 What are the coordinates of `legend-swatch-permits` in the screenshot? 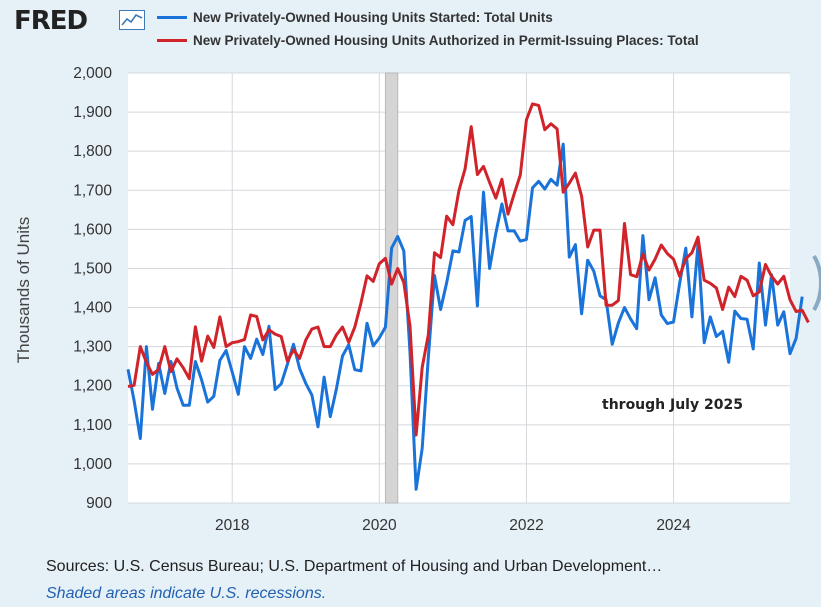 It's located at (172, 40).